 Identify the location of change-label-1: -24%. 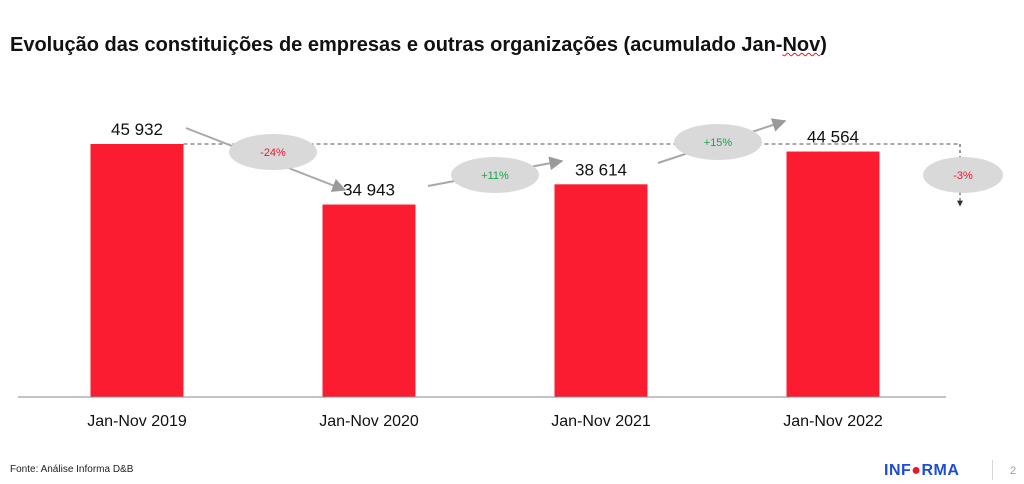
(273, 153).